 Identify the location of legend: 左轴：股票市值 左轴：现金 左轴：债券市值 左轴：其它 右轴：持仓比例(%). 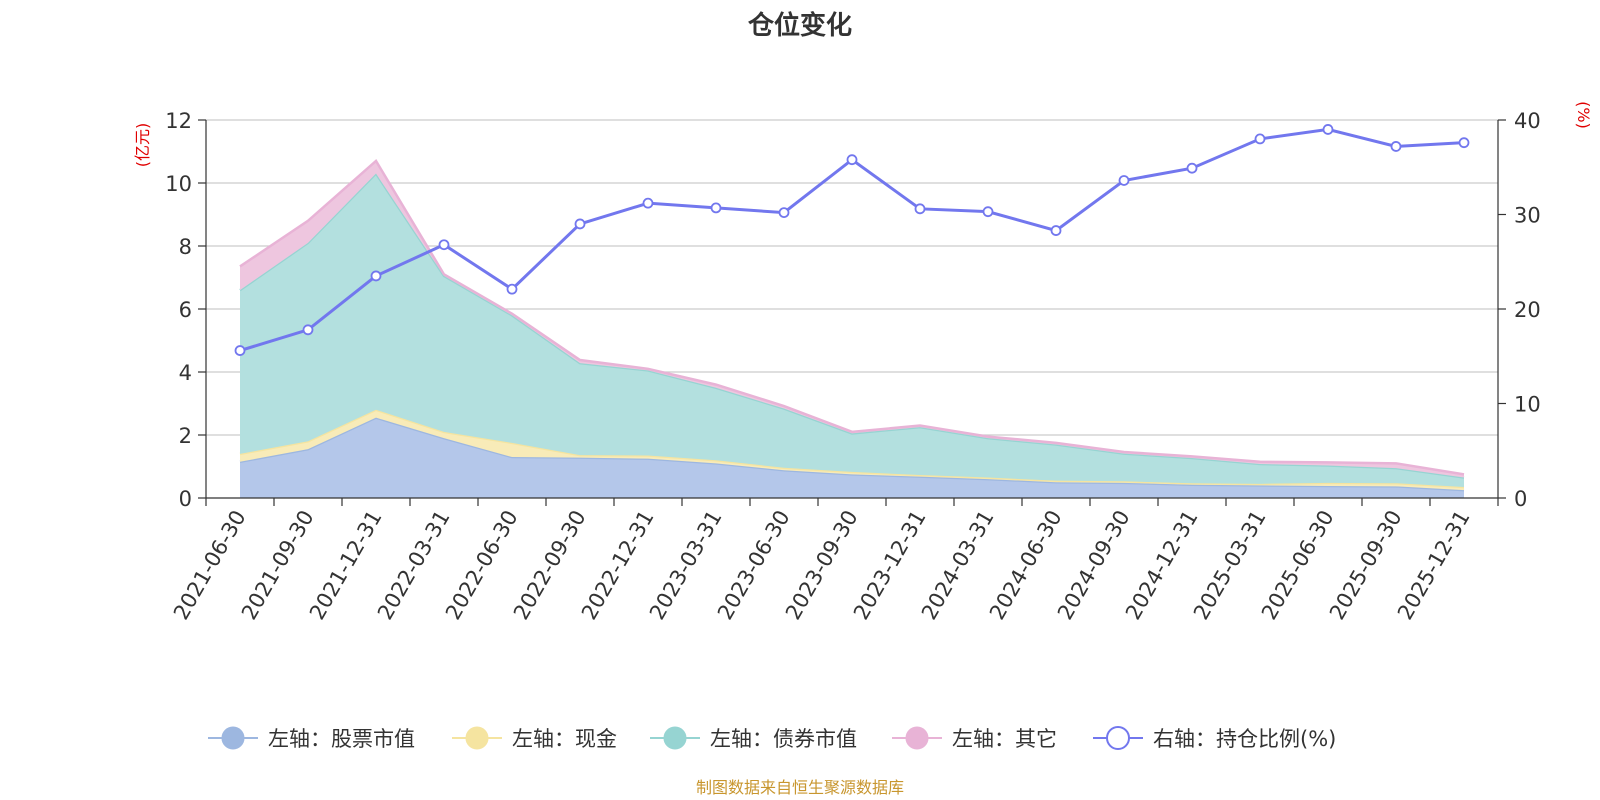
(772, 738).